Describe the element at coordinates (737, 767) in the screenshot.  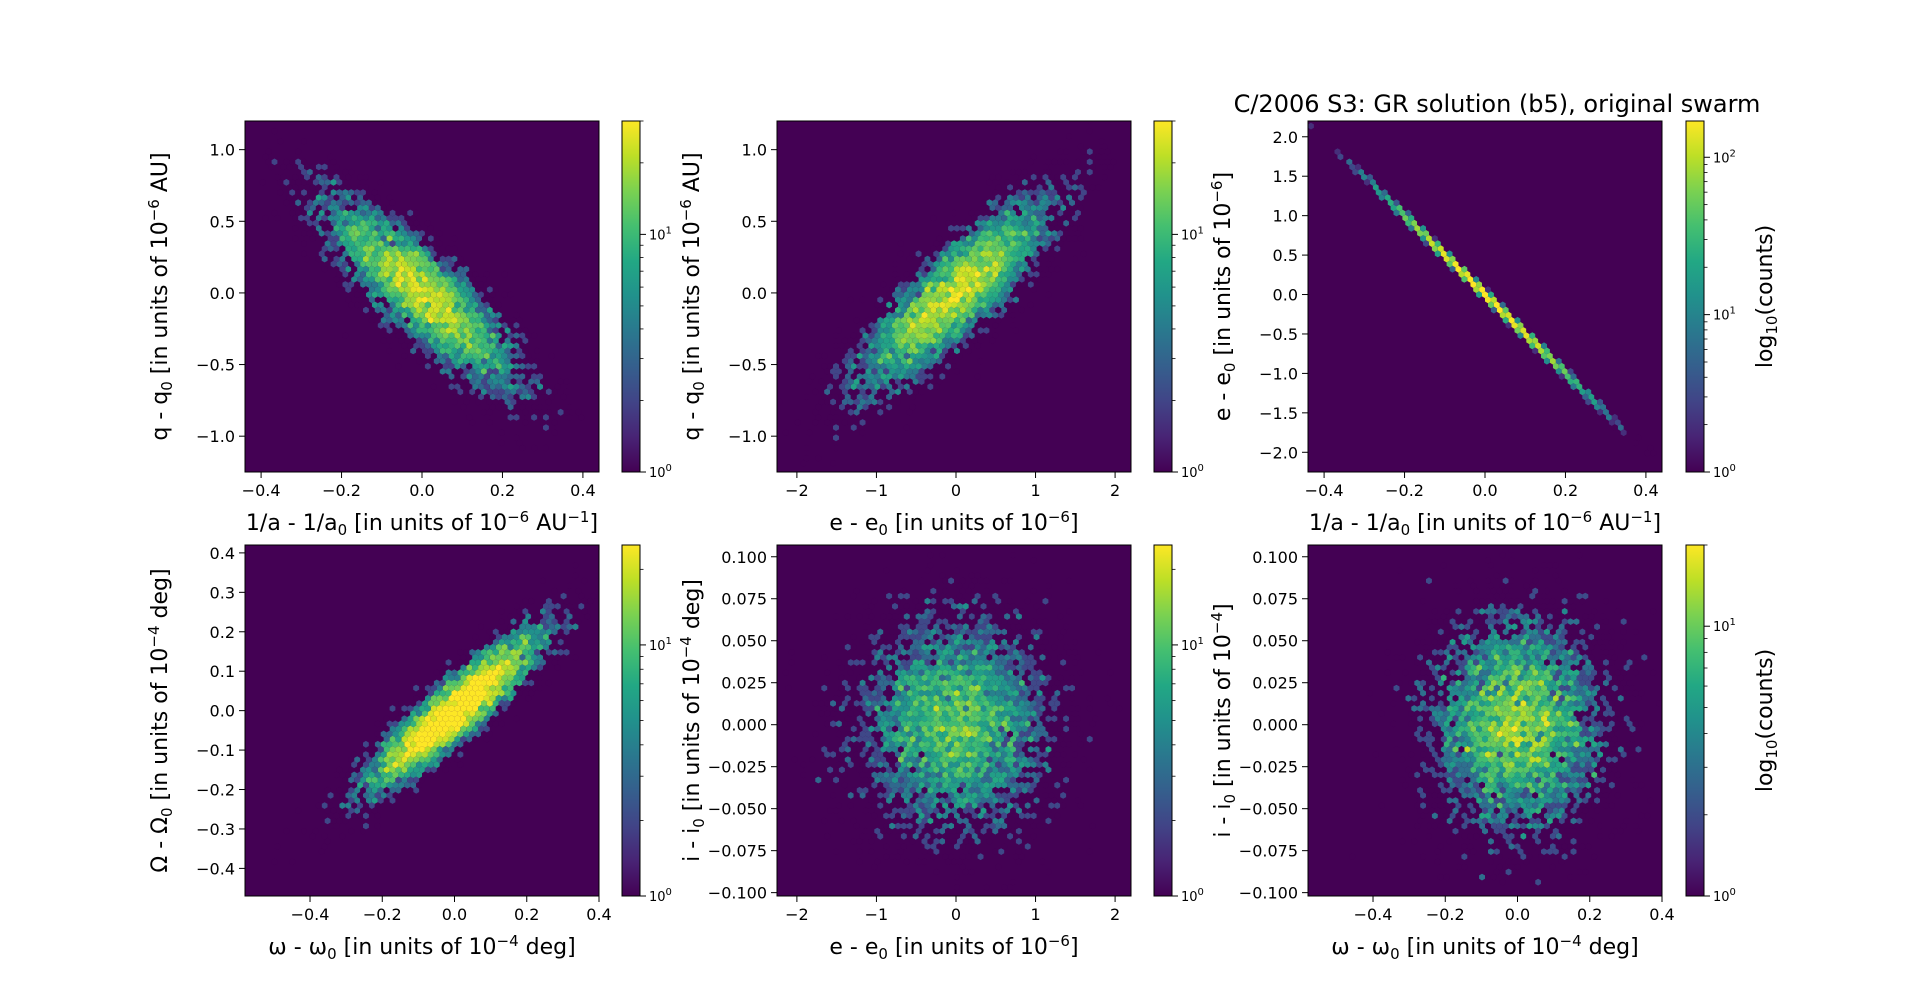
I see `y-tick-label: −0.025` at that location.